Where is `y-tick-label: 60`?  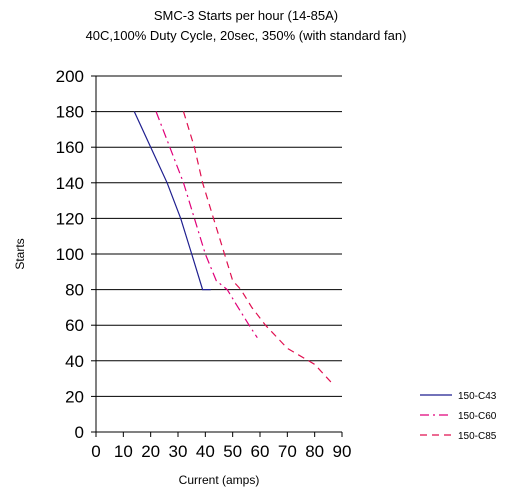
y-tick-label: 60 is located at coordinates (74, 325).